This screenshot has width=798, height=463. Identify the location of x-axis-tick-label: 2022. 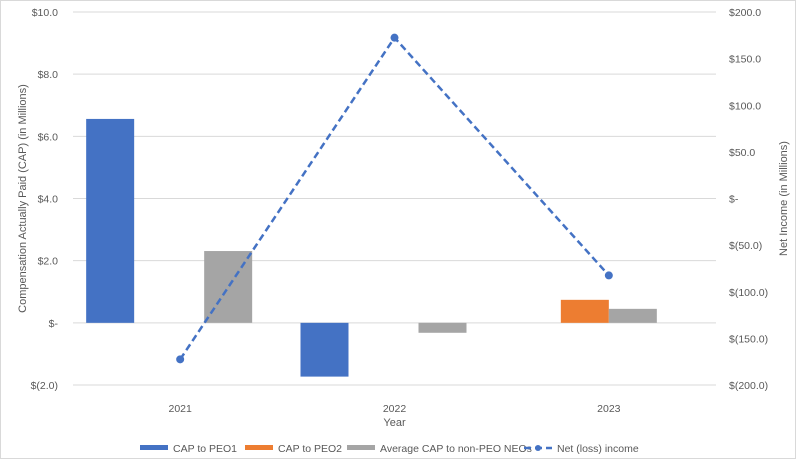
(395, 409).